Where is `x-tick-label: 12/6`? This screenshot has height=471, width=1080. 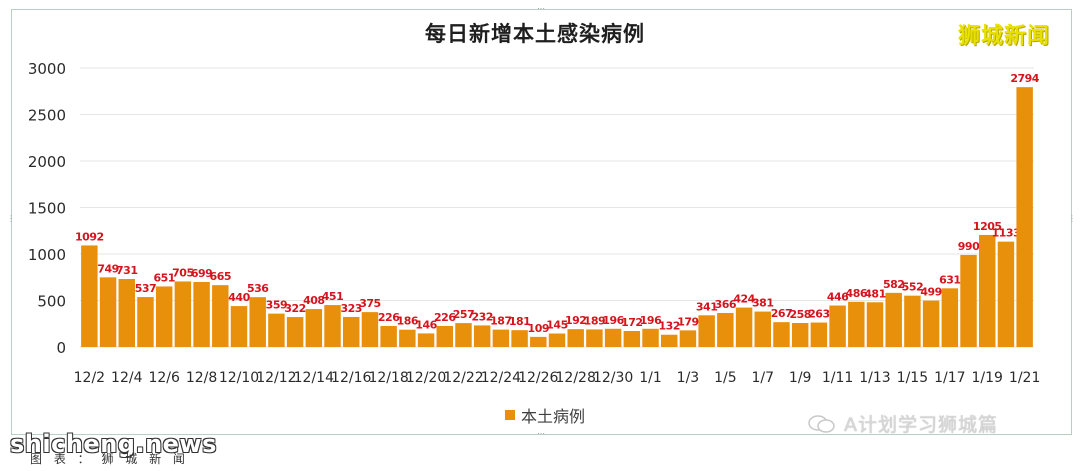
x-tick-label: 12/6 is located at coordinates (164, 378).